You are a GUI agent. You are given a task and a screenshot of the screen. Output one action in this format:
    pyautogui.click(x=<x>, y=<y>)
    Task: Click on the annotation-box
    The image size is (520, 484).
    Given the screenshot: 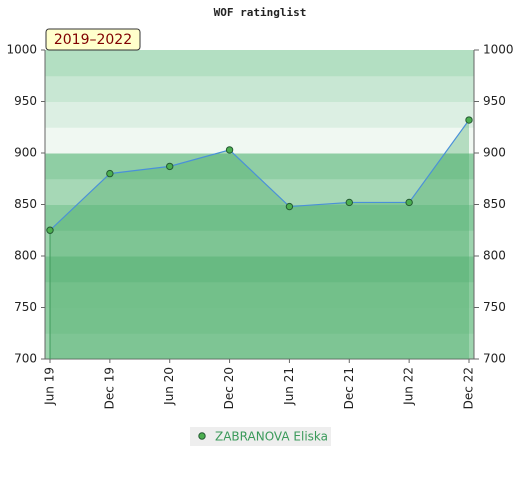 What is the action you would take?
    pyautogui.click(x=93, y=39)
    